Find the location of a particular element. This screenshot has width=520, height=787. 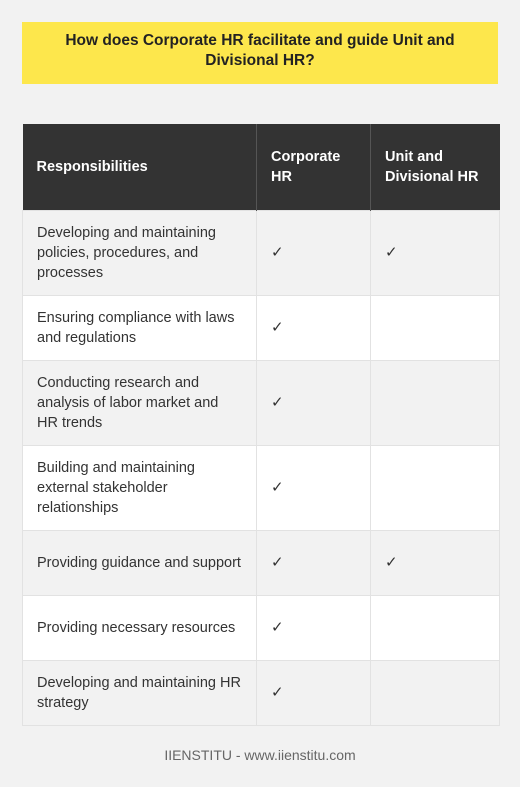

header-unit-divisional-hr: Unit and Divisional HR is located at coordinates (435, 167).